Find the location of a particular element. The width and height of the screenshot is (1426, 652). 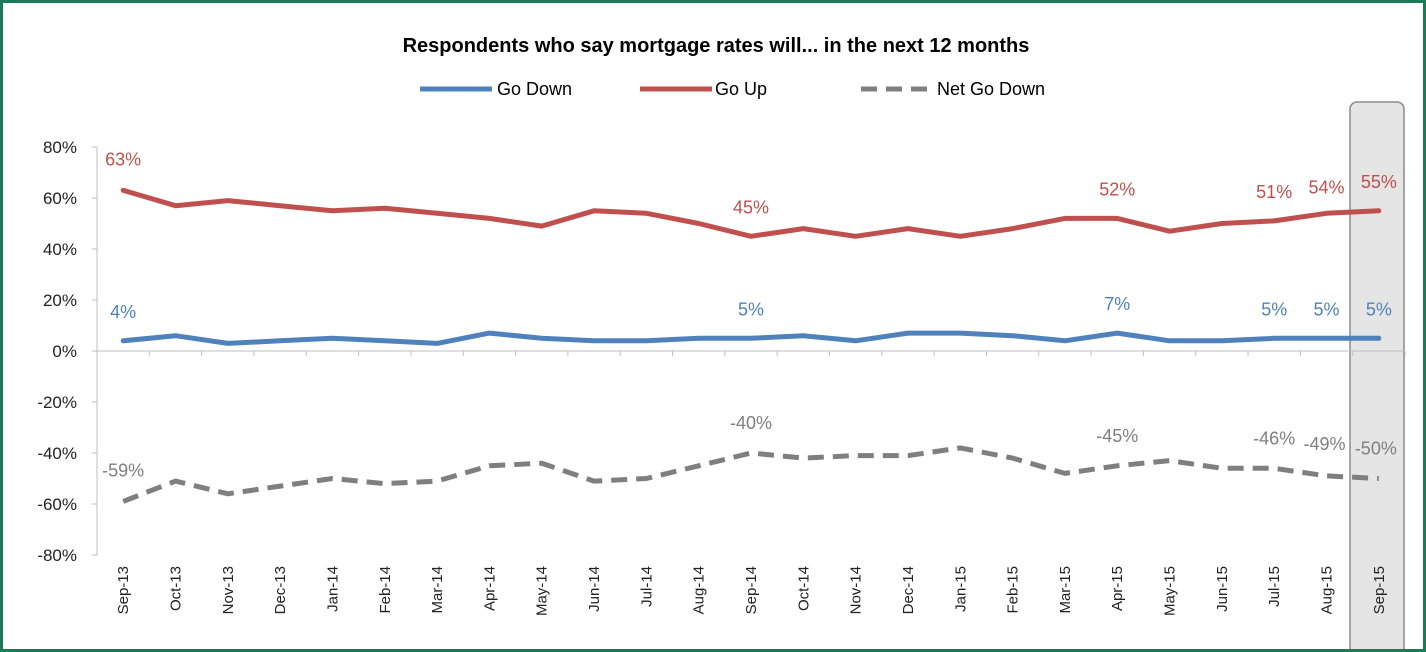

y-tick-label: -60% is located at coordinates (57, 504).